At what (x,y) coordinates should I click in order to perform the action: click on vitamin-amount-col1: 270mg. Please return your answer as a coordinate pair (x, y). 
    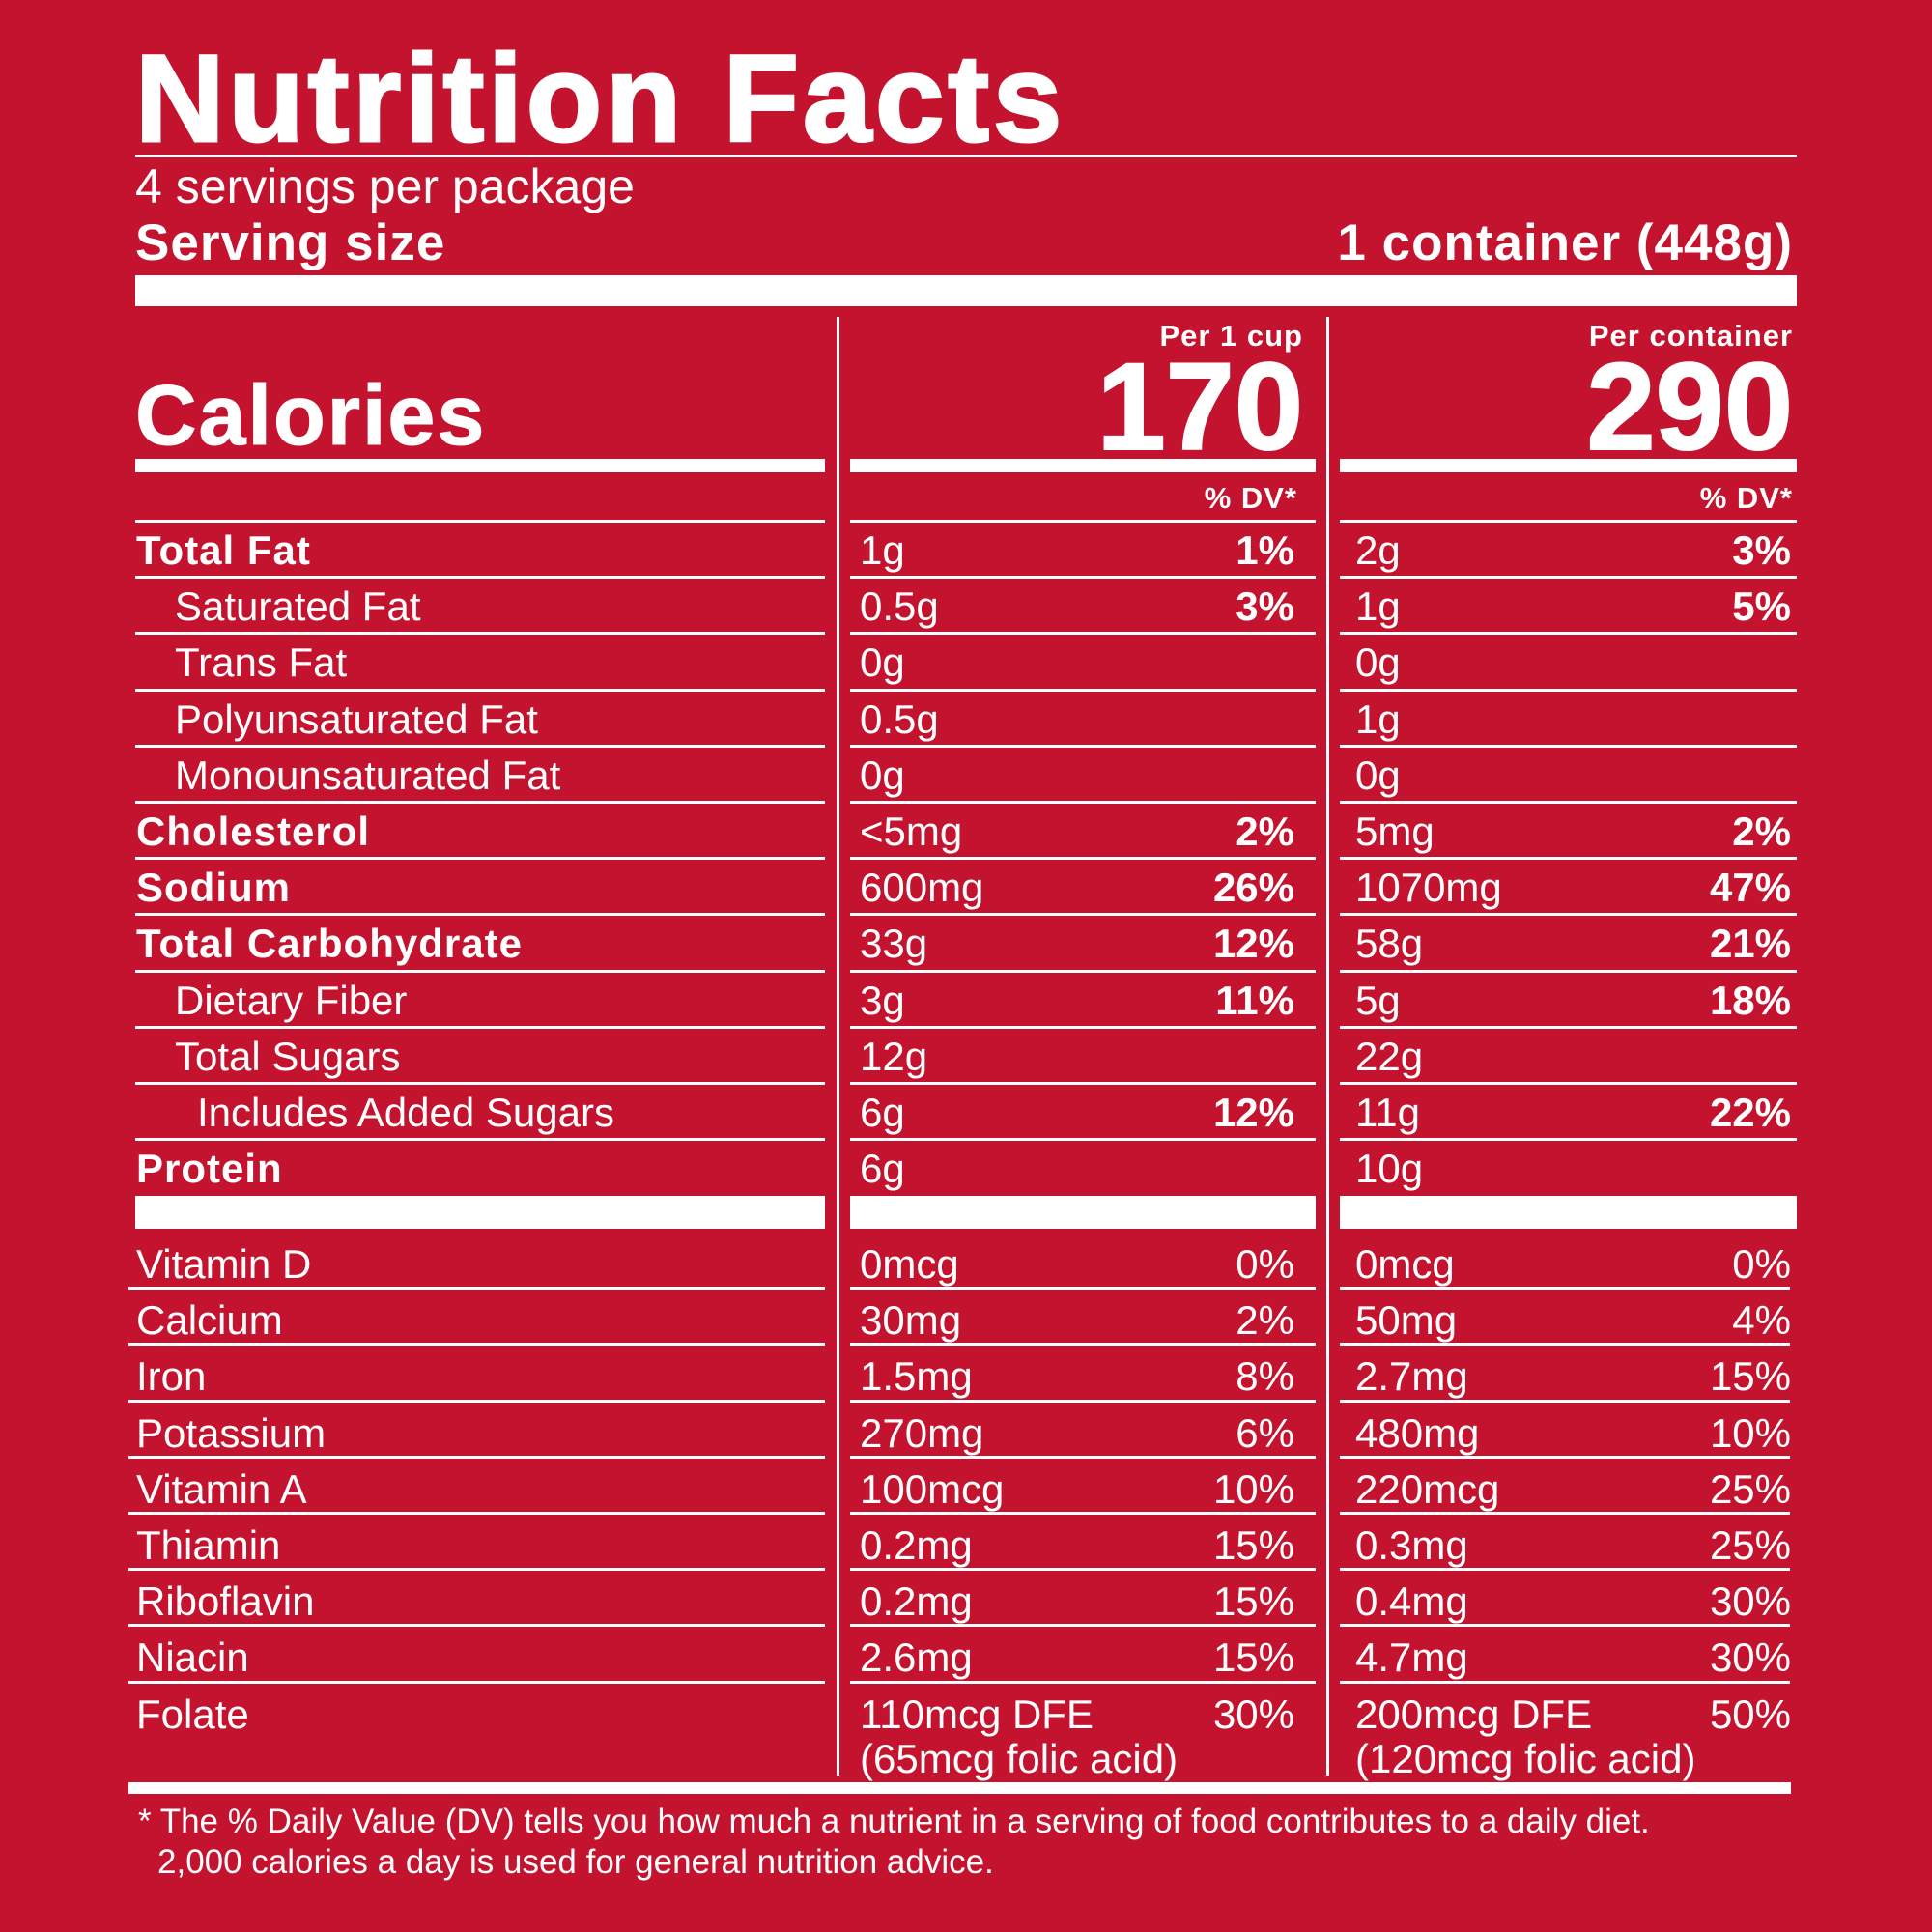
    Looking at the image, I should click on (922, 1432).